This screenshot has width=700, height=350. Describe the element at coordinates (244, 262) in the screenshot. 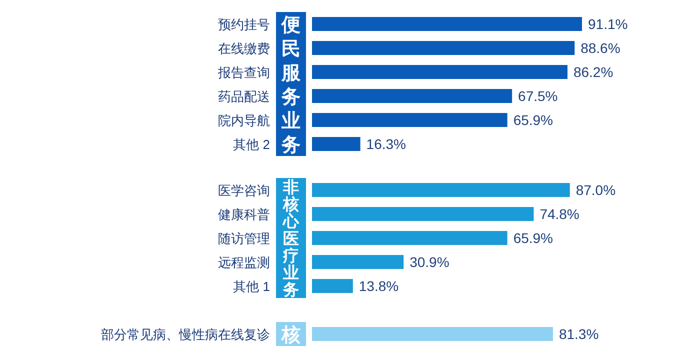

I see `y-tick-label: 远程监测` at that location.